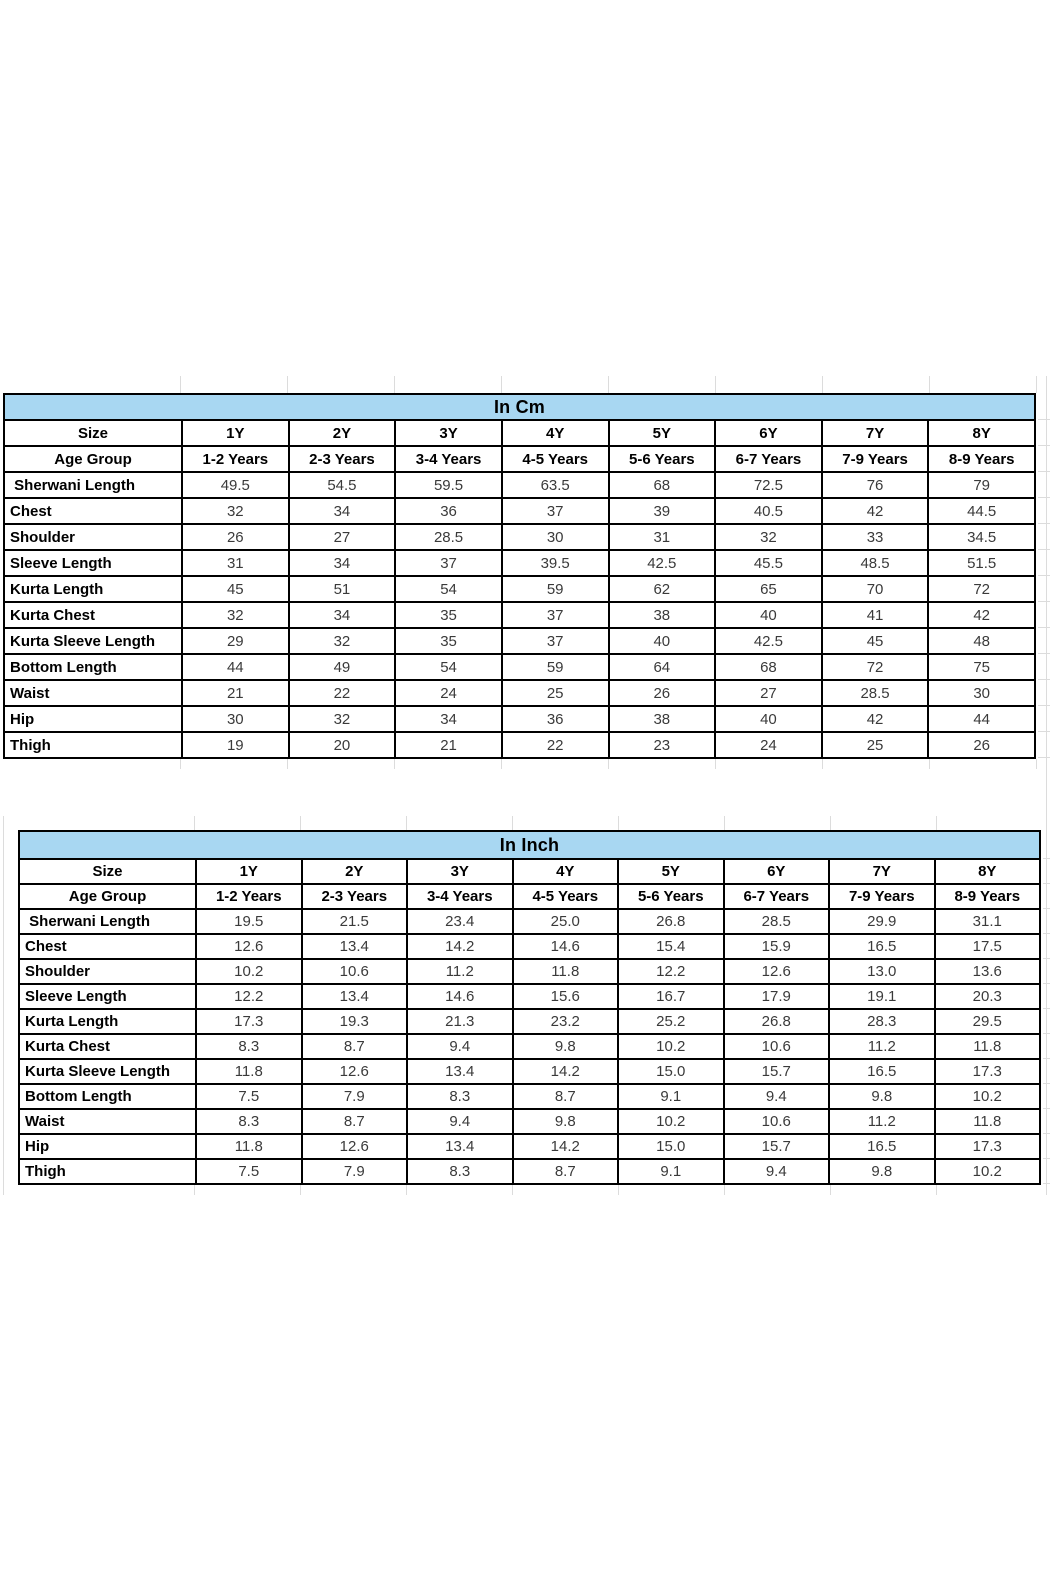 This screenshot has width=1050, height=1596. Describe the element at coordinates (882, 921) in the screenshot. I see `measurement-value-cell: 29.9` at that location.